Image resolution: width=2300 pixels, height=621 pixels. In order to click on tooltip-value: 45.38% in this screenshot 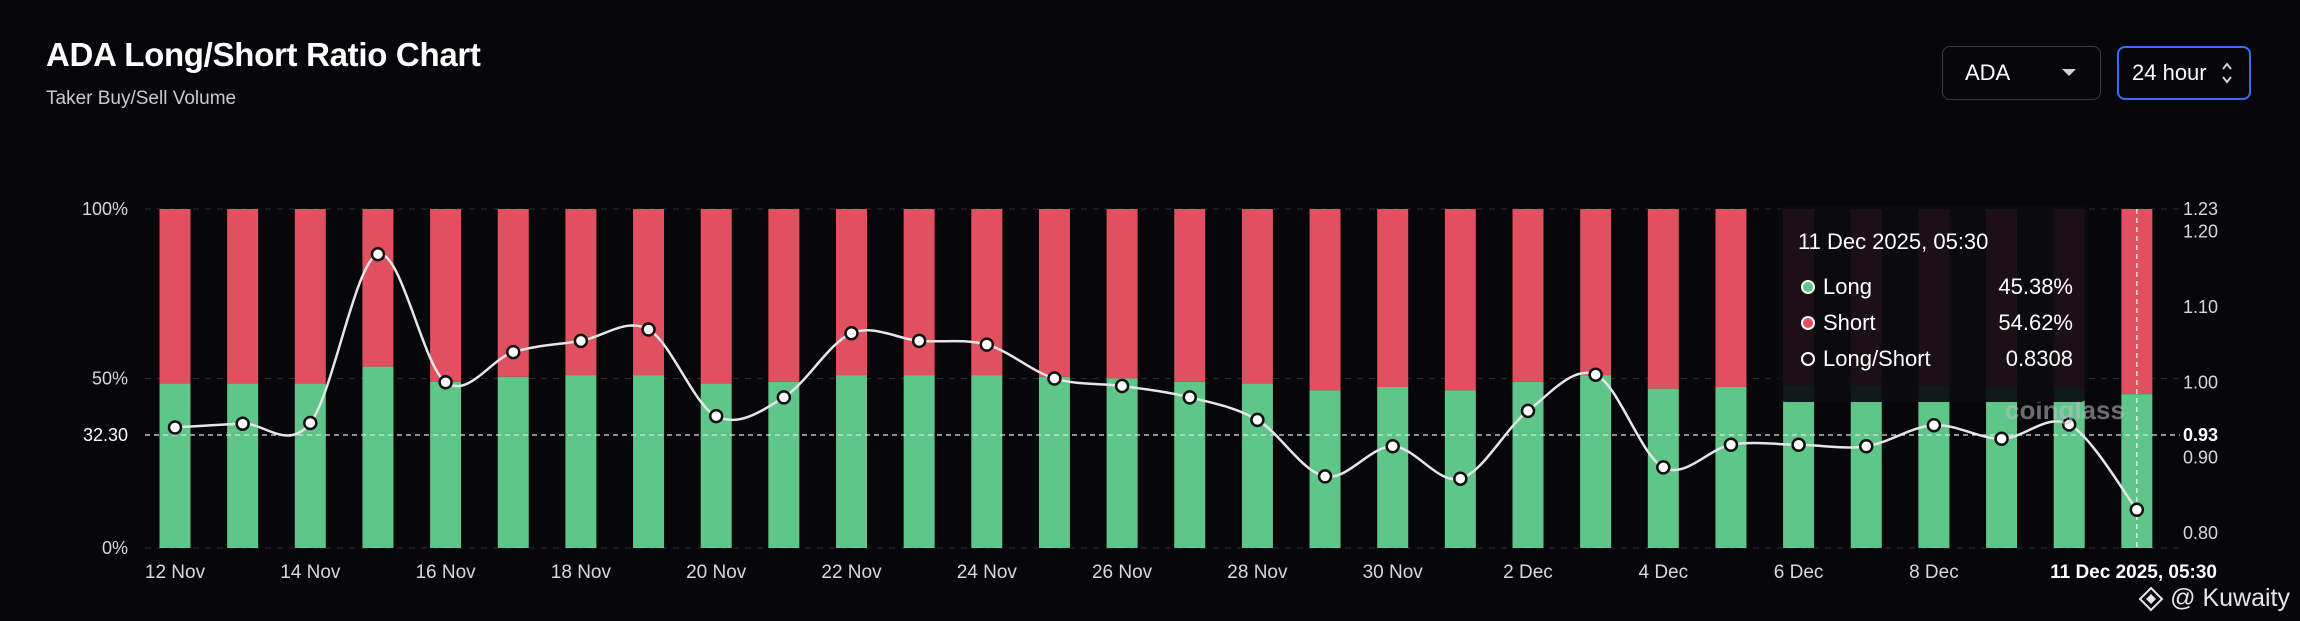, I will do `click(2035, 286)`.